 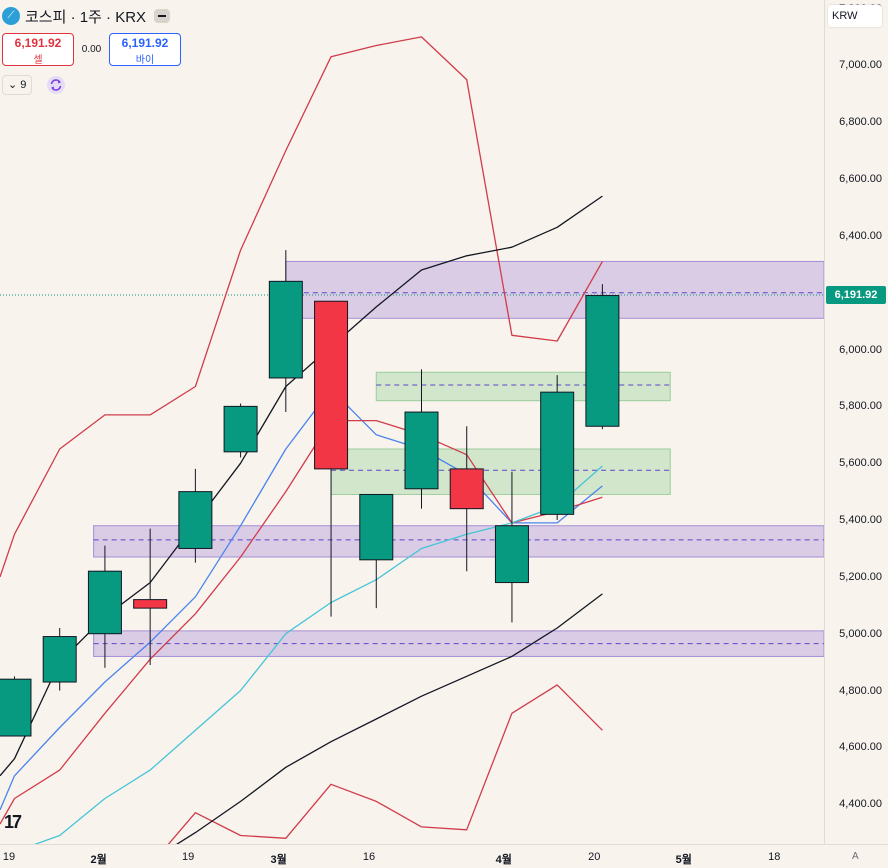 What do you see at coordinates (444, 856) in the screenshot?
I see `time-axis: A 19 2월 19 3월 16 4월 20 5월 18` at bounding box center [444, 856].